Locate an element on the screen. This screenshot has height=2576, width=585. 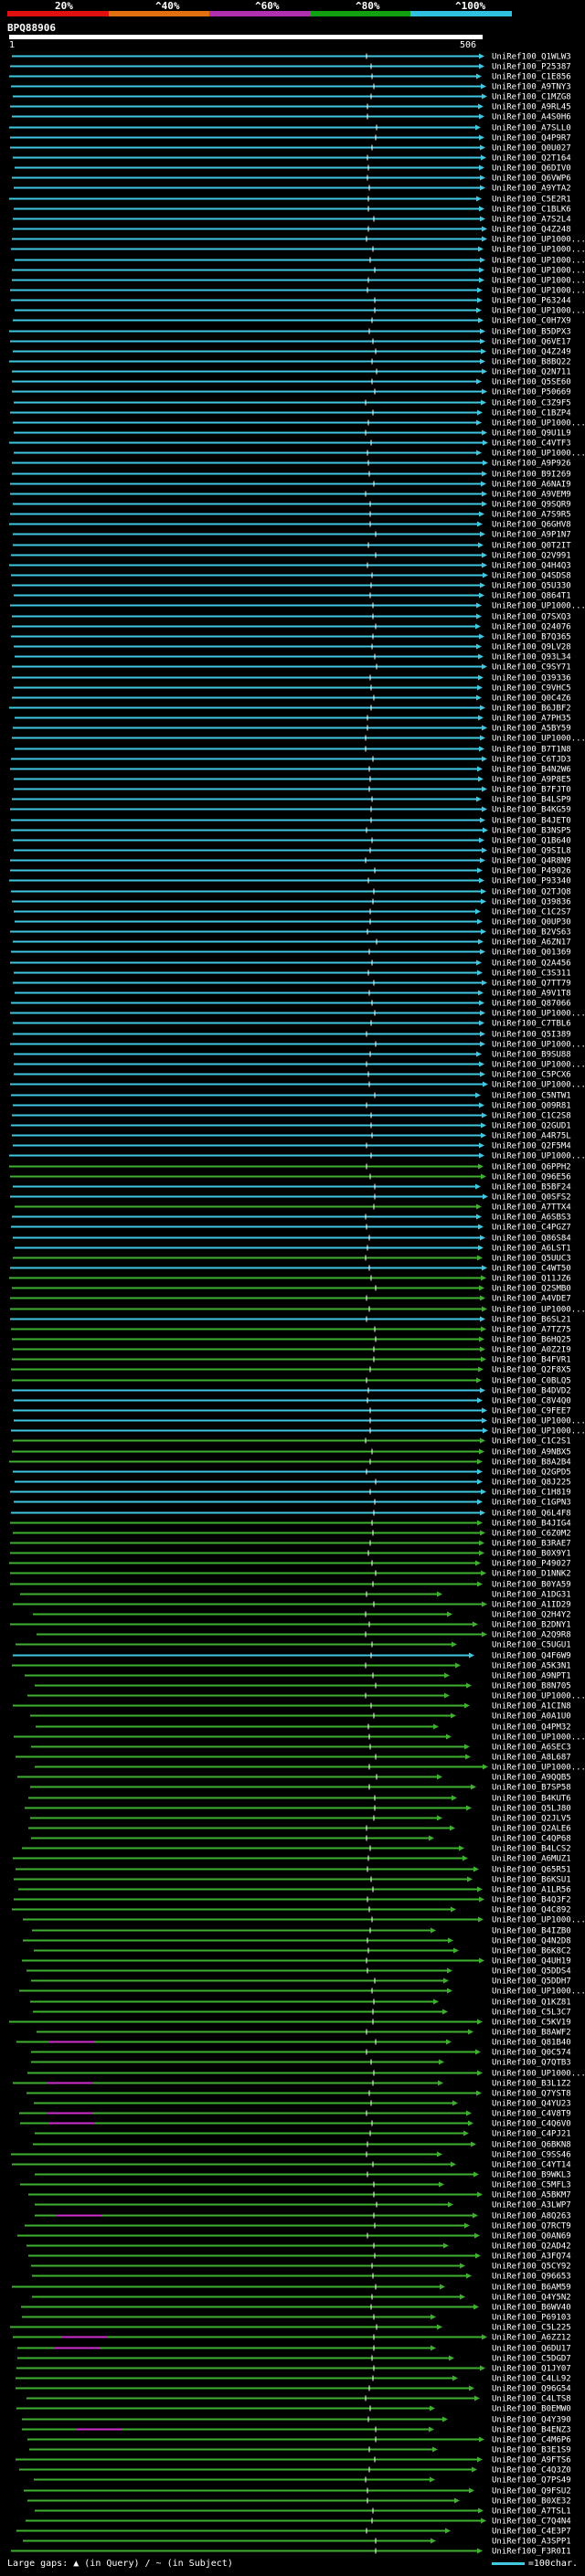
hit-row: UniRef100_C5PCX6 is located at coordinates (293, 1075).